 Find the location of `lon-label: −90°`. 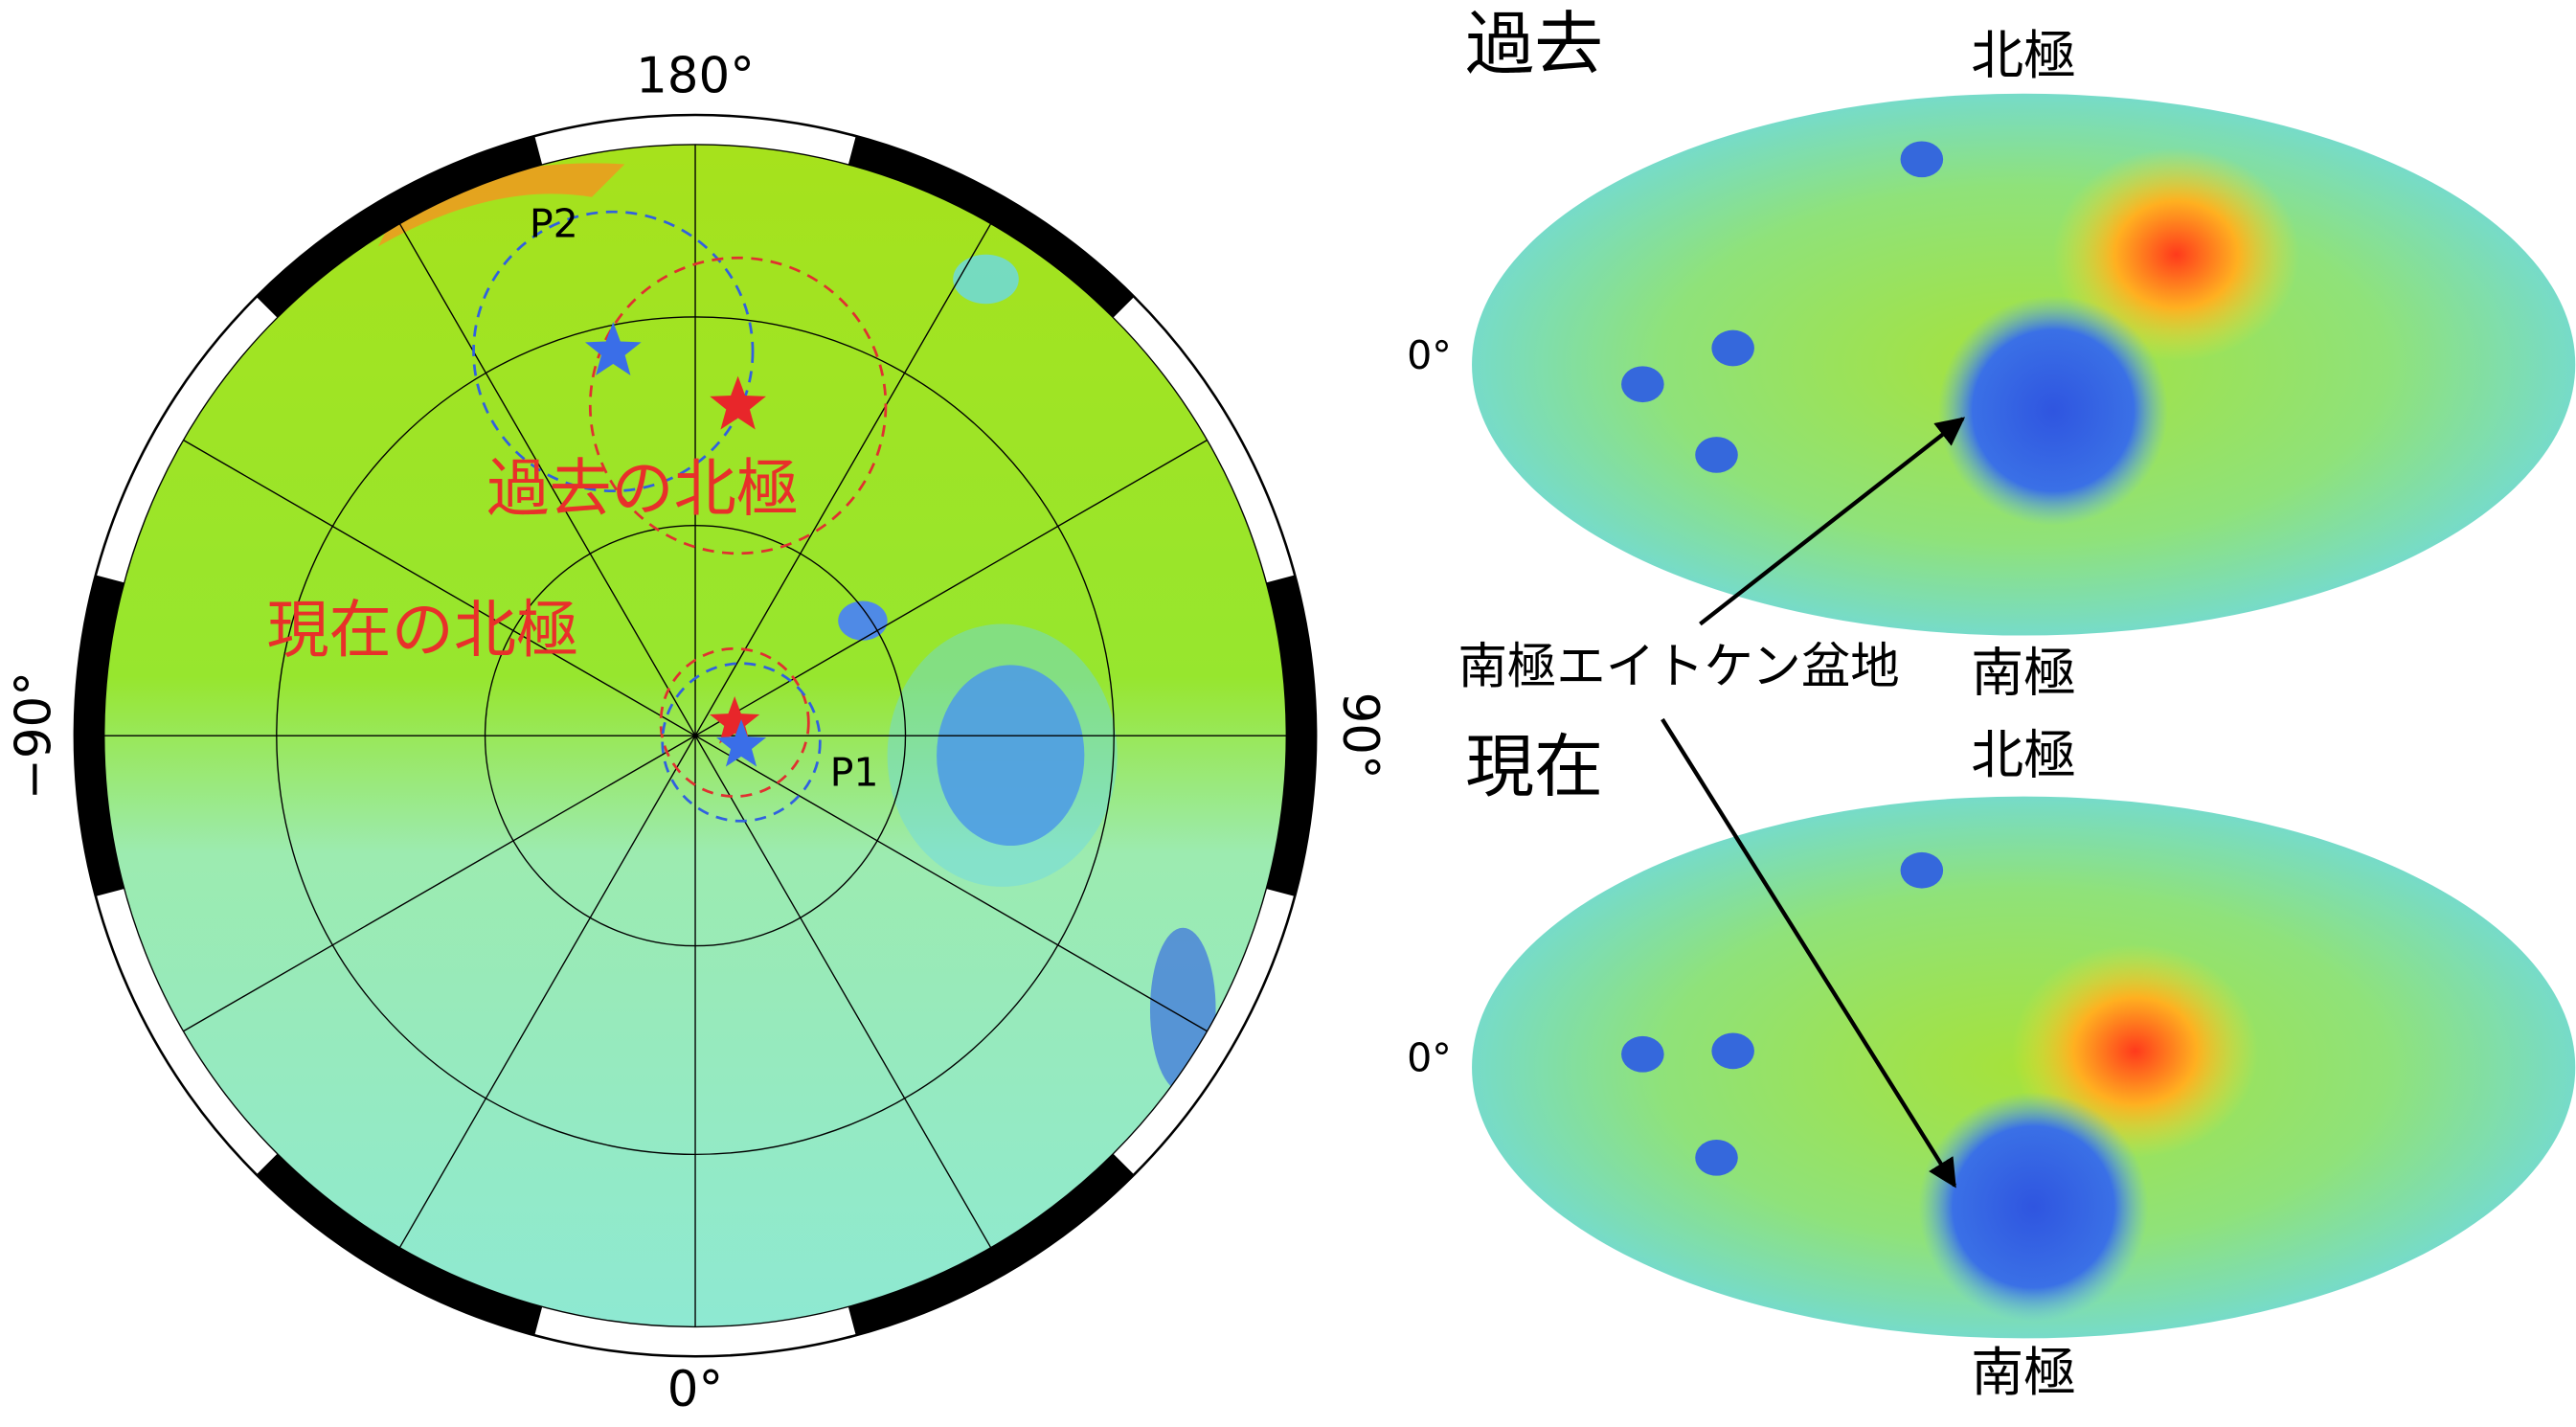

lon-label: −90° is located at coordinates (33, 735).